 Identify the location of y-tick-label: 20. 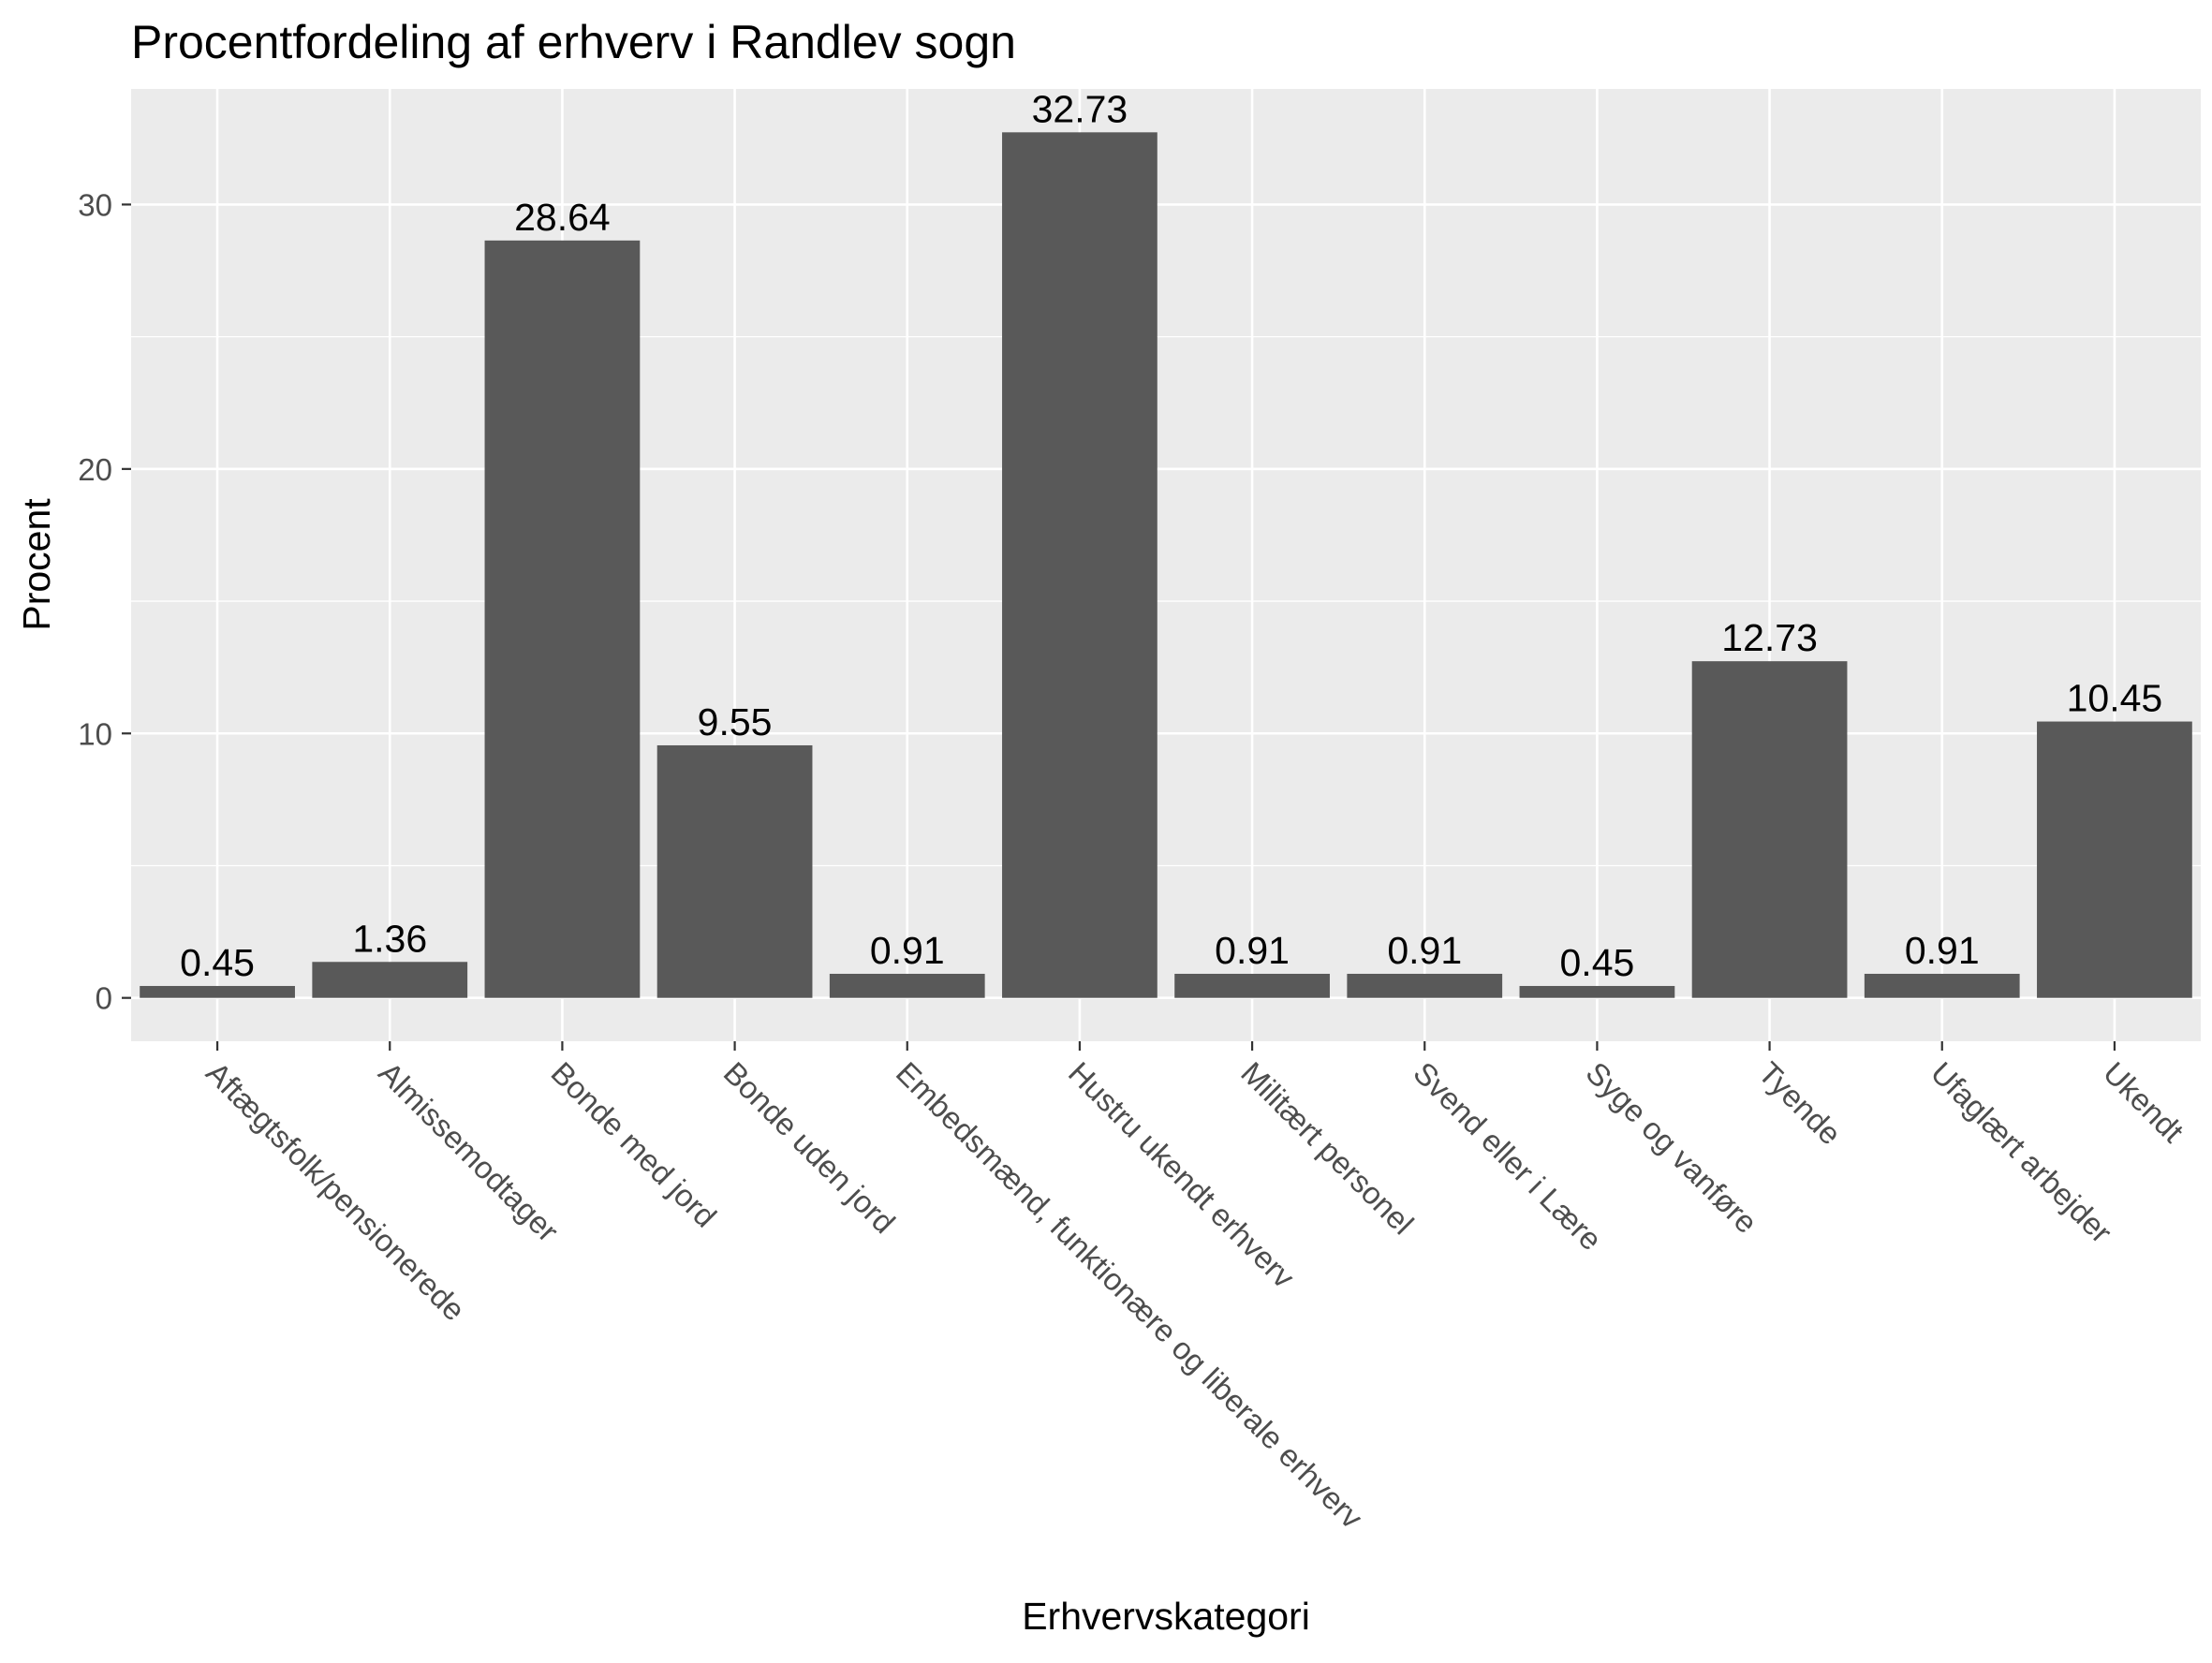
(95, 469).